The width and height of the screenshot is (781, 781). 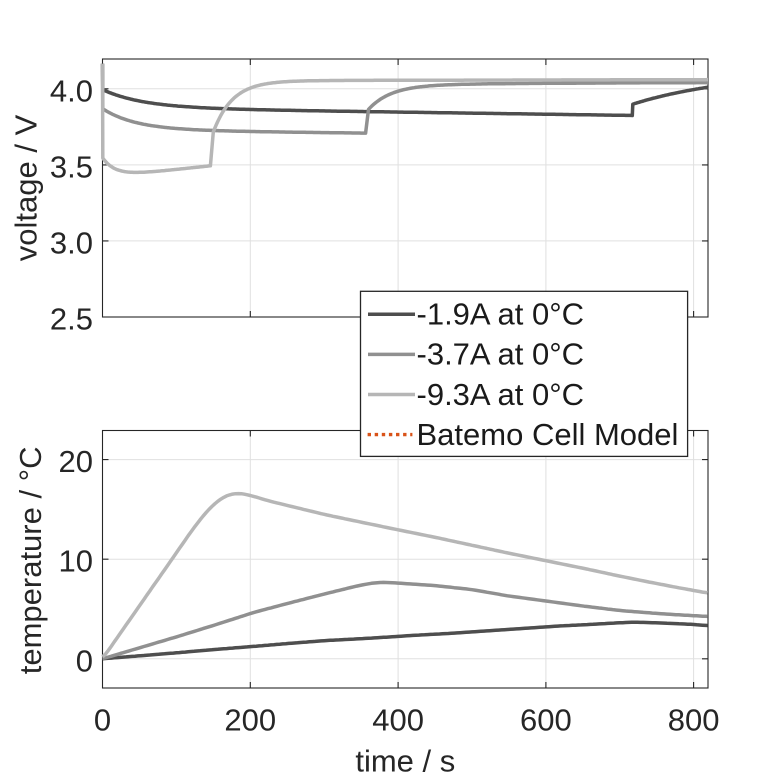 What do you see at coordinates (76, 461) in the screenshot?
I see `svg-text: 20` at bounding box center [76, 461].